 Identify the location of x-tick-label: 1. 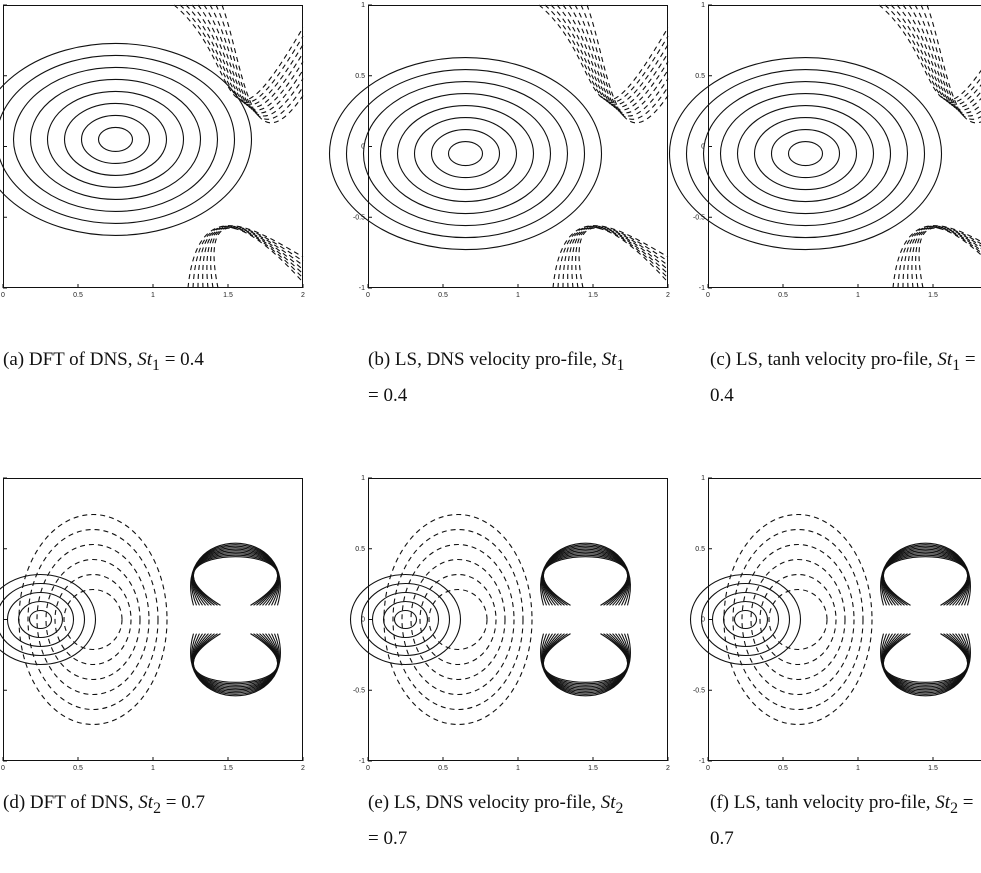
(858, 768).